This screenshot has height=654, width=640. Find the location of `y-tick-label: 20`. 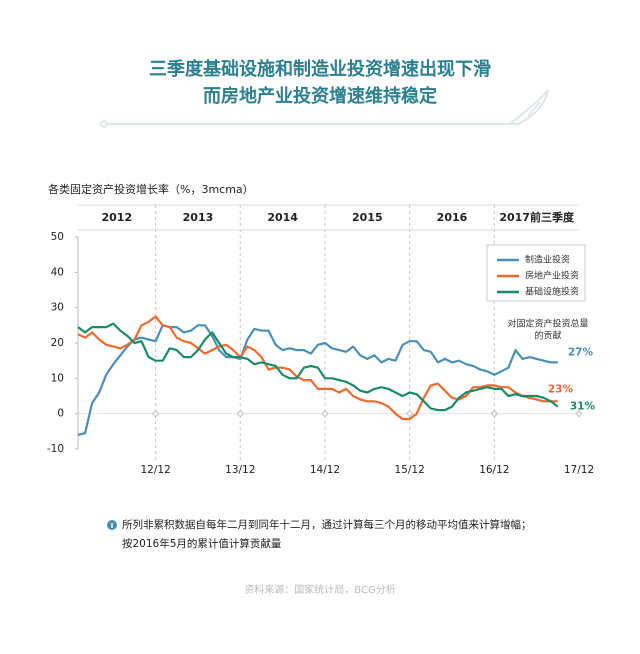

y-tick-label: 20 is located at coordinates (57, 343).